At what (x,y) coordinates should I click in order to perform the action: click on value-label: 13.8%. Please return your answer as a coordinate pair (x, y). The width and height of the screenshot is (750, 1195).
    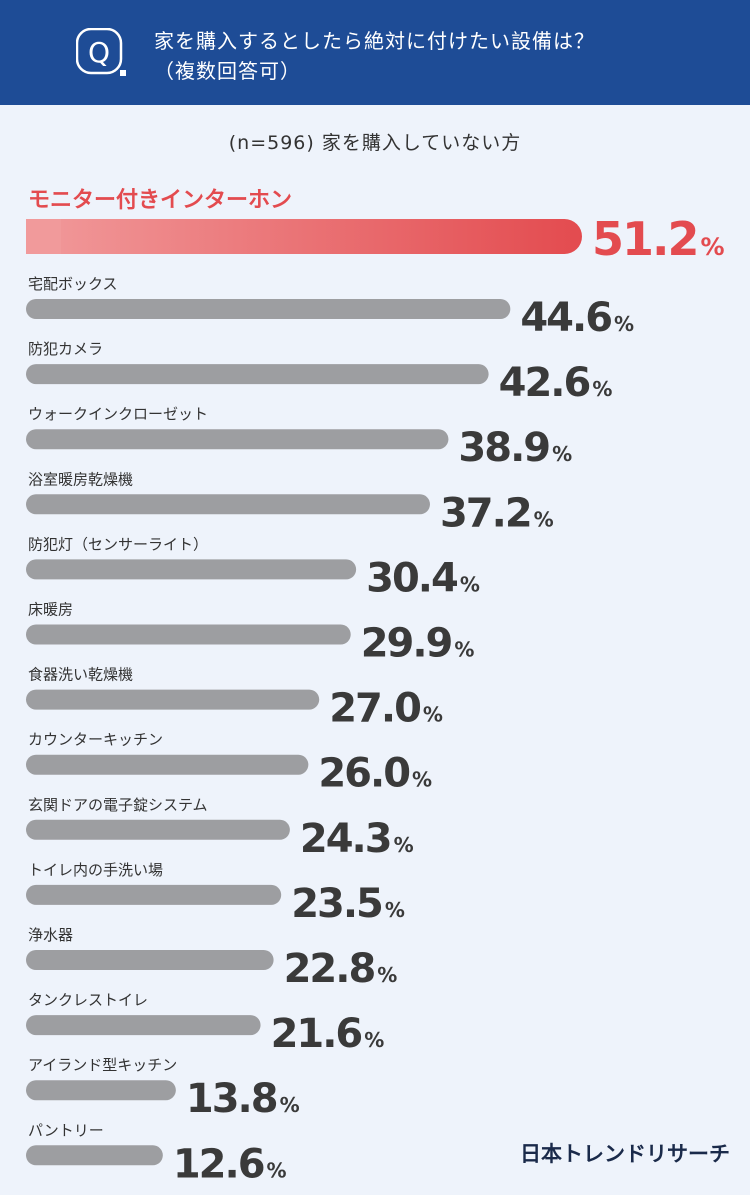
    Looking at the image, I should click on (243, 1099).